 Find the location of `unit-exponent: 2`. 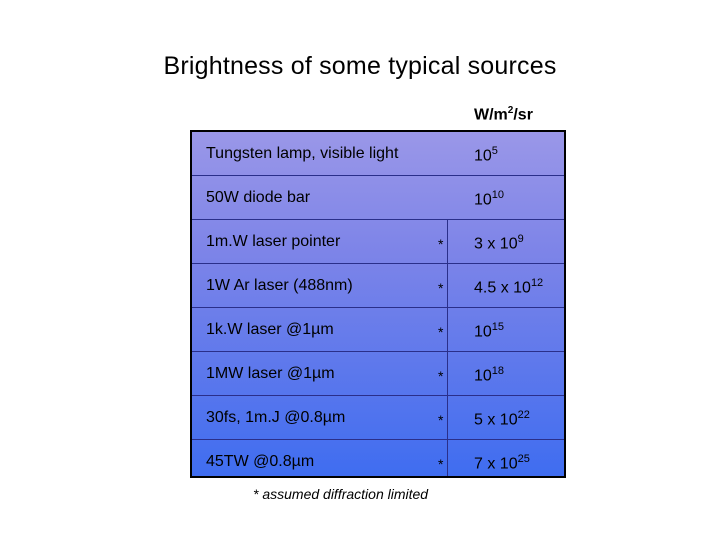

unit-exponent: 2 is located at coordinates (510, 110).